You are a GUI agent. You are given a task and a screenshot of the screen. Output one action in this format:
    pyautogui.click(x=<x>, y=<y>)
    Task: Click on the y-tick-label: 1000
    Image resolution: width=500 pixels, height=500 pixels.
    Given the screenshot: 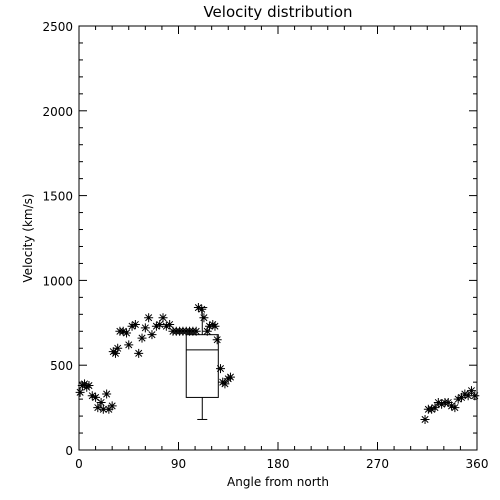 What is the action you would take?
    pyautogui.click(x=57, y=281)
    